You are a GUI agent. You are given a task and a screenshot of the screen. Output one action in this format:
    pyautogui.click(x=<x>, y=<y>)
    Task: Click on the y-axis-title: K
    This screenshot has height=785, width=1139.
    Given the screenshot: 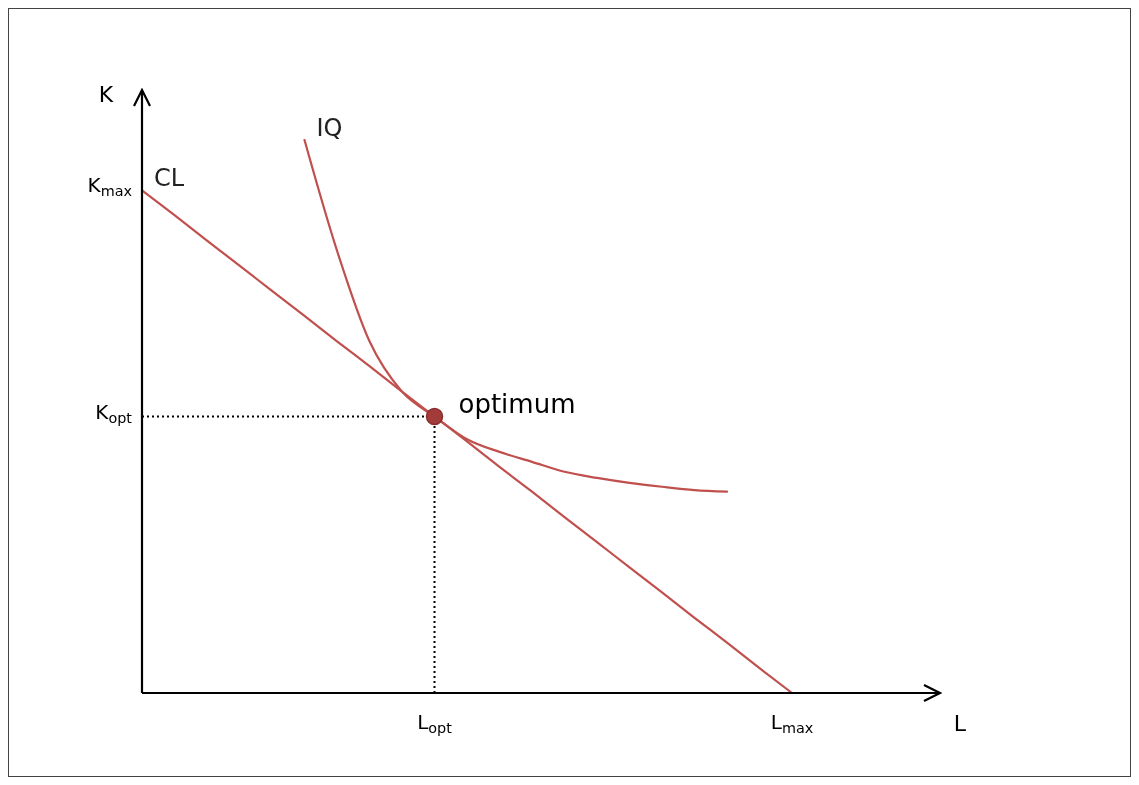 What is the action you would take?
    pyautogui.click(x=106, y=94)
    